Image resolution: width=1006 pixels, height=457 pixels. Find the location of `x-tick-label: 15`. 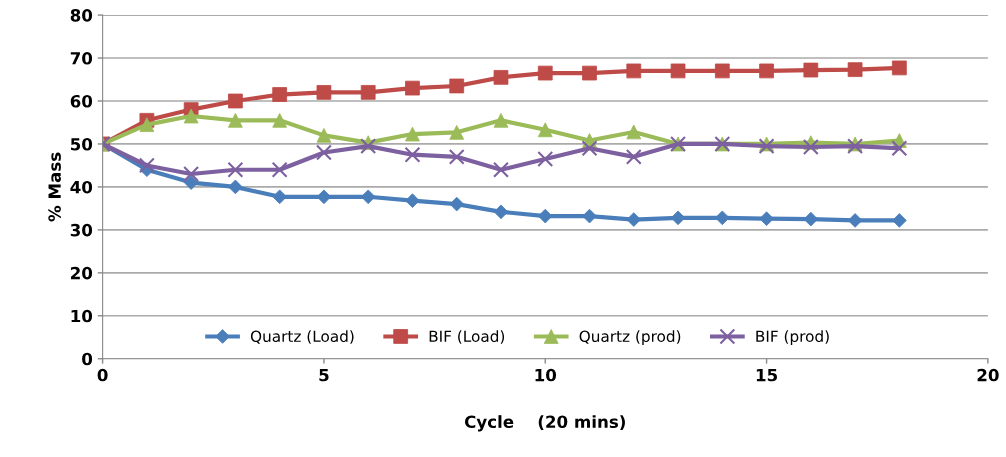

x-tick-label: 15 is located at coordinates (766, 375).